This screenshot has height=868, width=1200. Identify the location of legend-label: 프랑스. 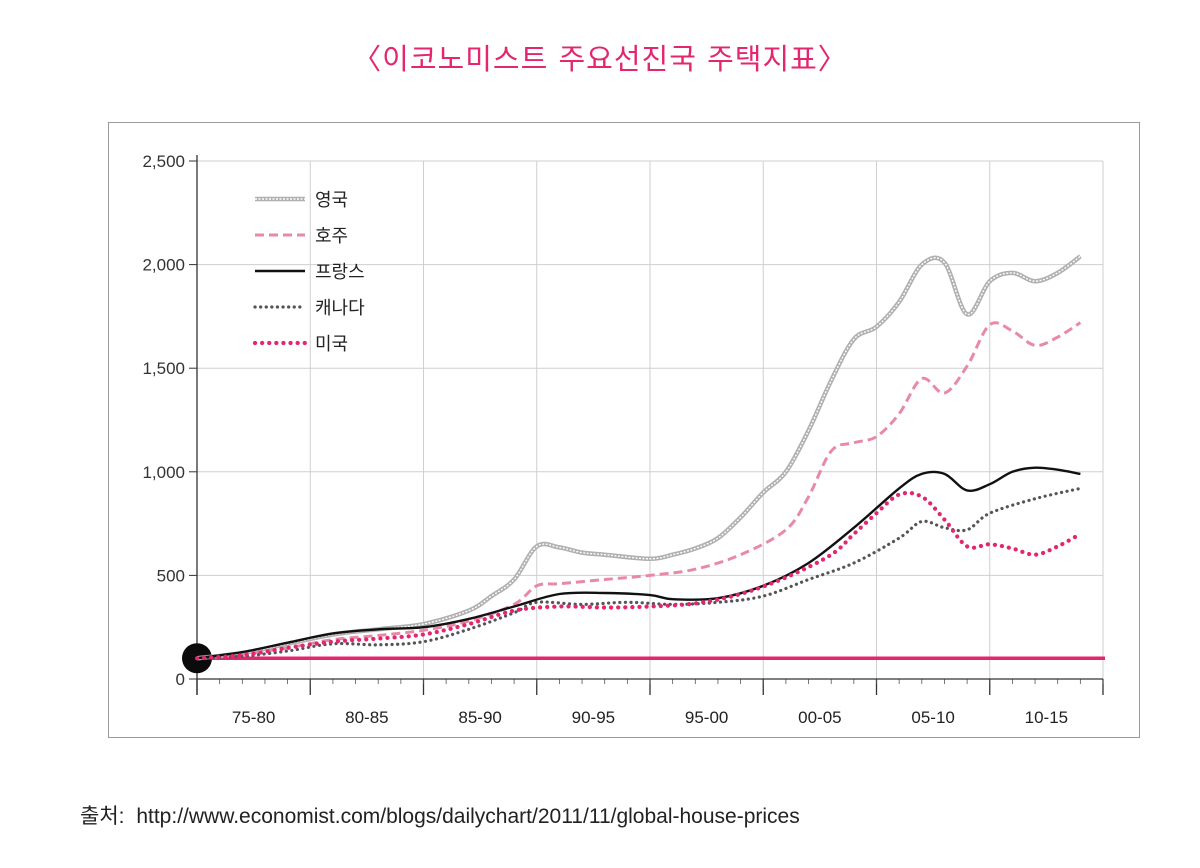
(340, 272).